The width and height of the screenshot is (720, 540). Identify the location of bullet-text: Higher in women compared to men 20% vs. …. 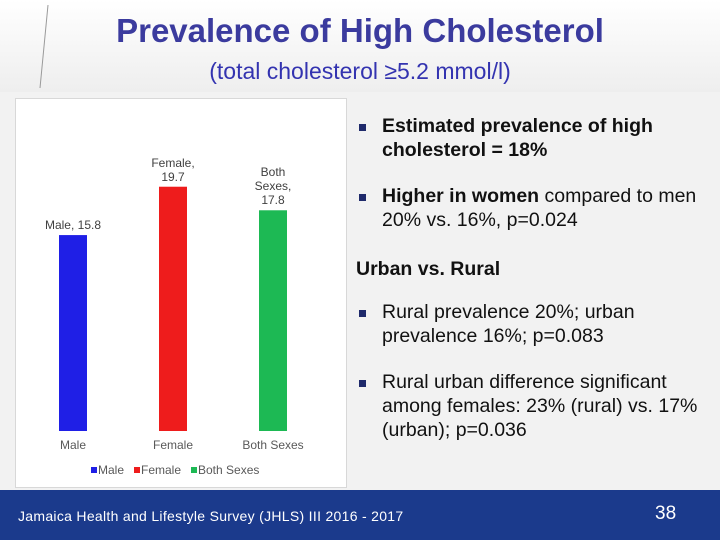
(544, 208).